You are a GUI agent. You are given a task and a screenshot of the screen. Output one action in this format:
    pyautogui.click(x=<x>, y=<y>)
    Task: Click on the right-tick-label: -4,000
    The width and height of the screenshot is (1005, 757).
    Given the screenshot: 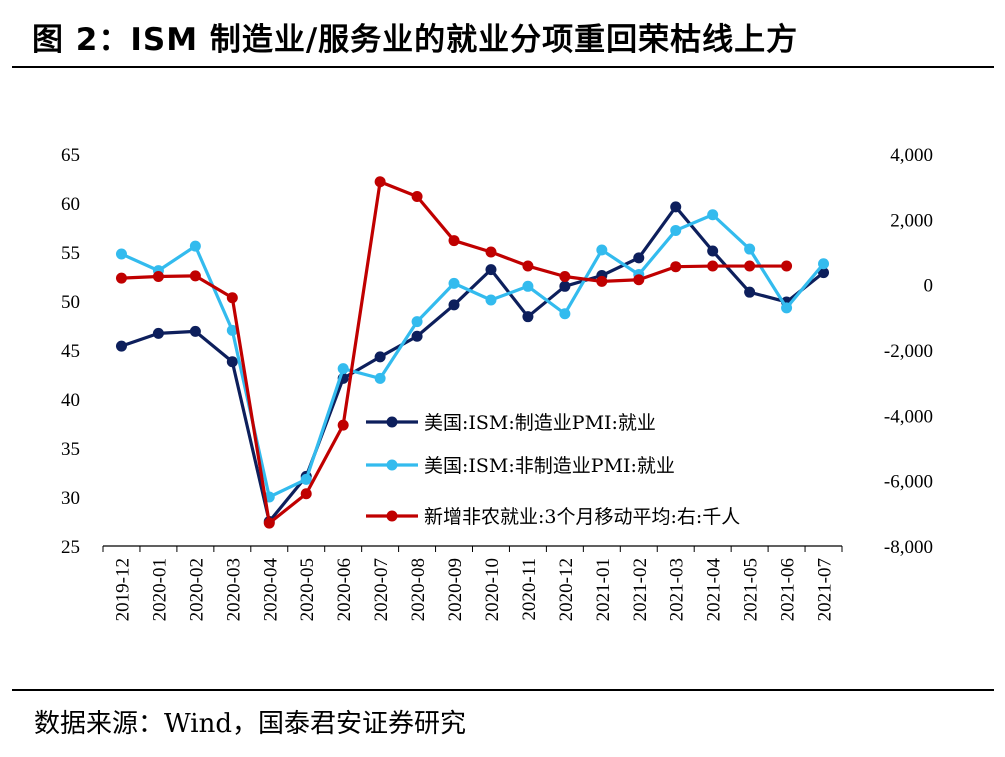 What is the action you would take?
    pyautogui.click(x=908, y=416)
    